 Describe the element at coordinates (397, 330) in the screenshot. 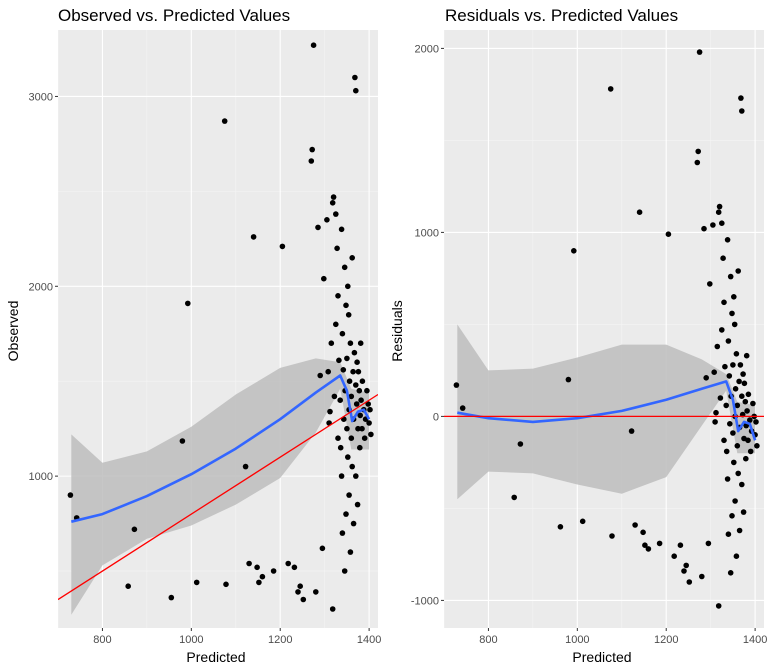

I see `y-axis-label-residuals: Residuals` at that location.